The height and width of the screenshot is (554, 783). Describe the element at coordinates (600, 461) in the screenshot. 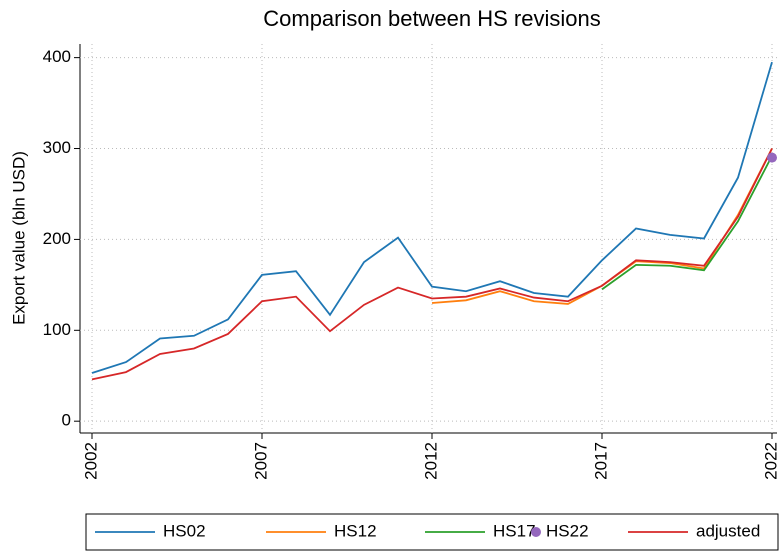

I see `x-tick-label: 2017` at that location.